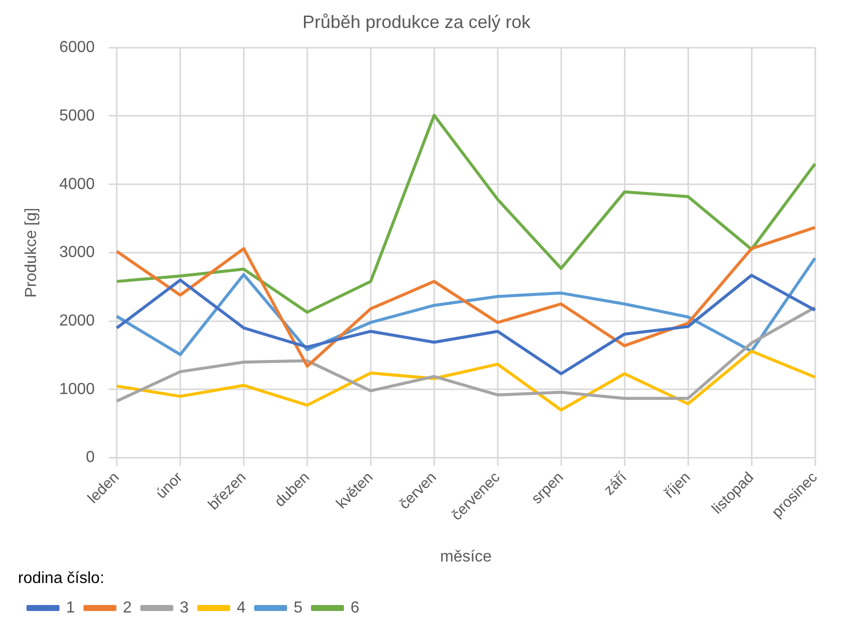 The height and width of the screenshot is (634, 843). What do you see at coordinates (77, 321) in the screenshot?
I see `y-tick-label: 2000` at bounding box center [77, 321].